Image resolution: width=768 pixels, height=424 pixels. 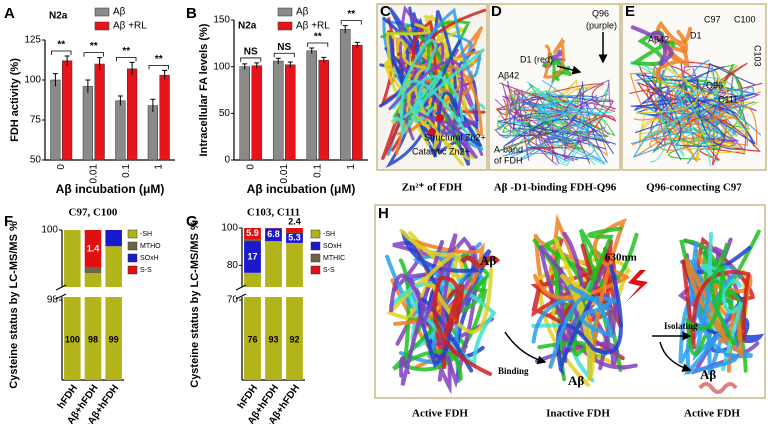 What do you see at coordinates (455, 137) in the screenshot?
I see `label: Structural Zn2+` at bounding box center [455, 137].